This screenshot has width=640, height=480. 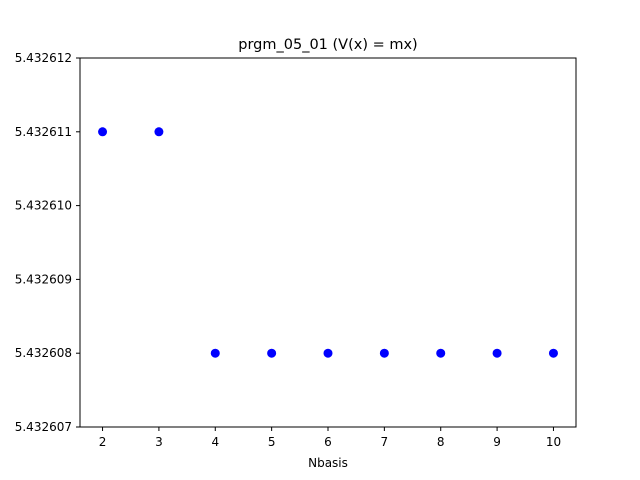 I want to click on x-tick-label: 3, so click(x=159, y=442).